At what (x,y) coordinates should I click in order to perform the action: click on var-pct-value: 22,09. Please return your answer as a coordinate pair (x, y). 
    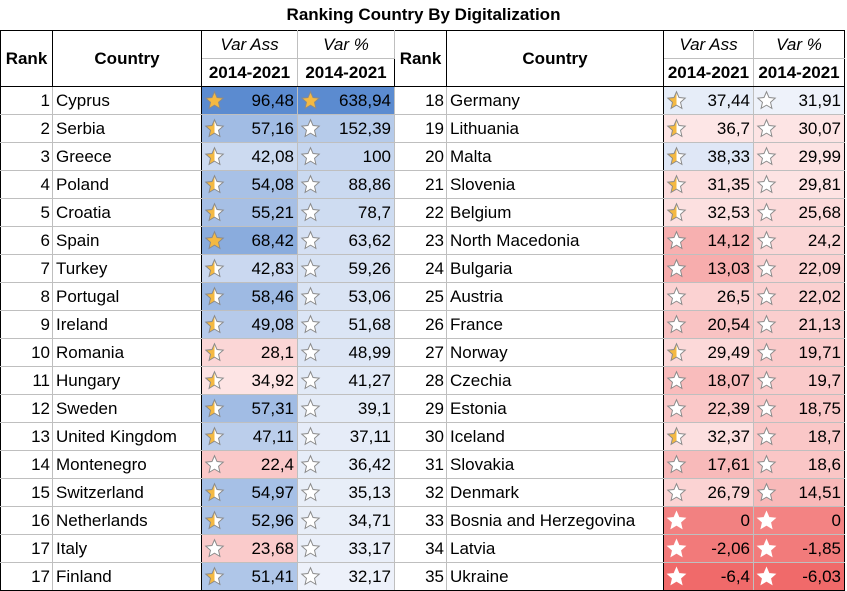
    Looking at the image, I should click on (819, 268).